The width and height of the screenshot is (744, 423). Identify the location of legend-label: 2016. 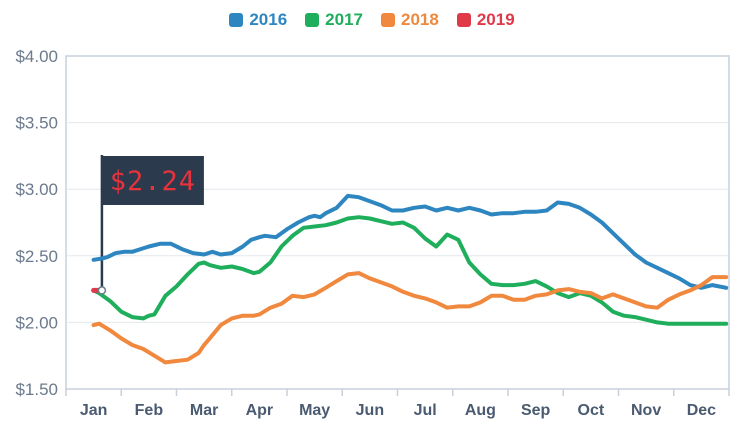
(268, 19).